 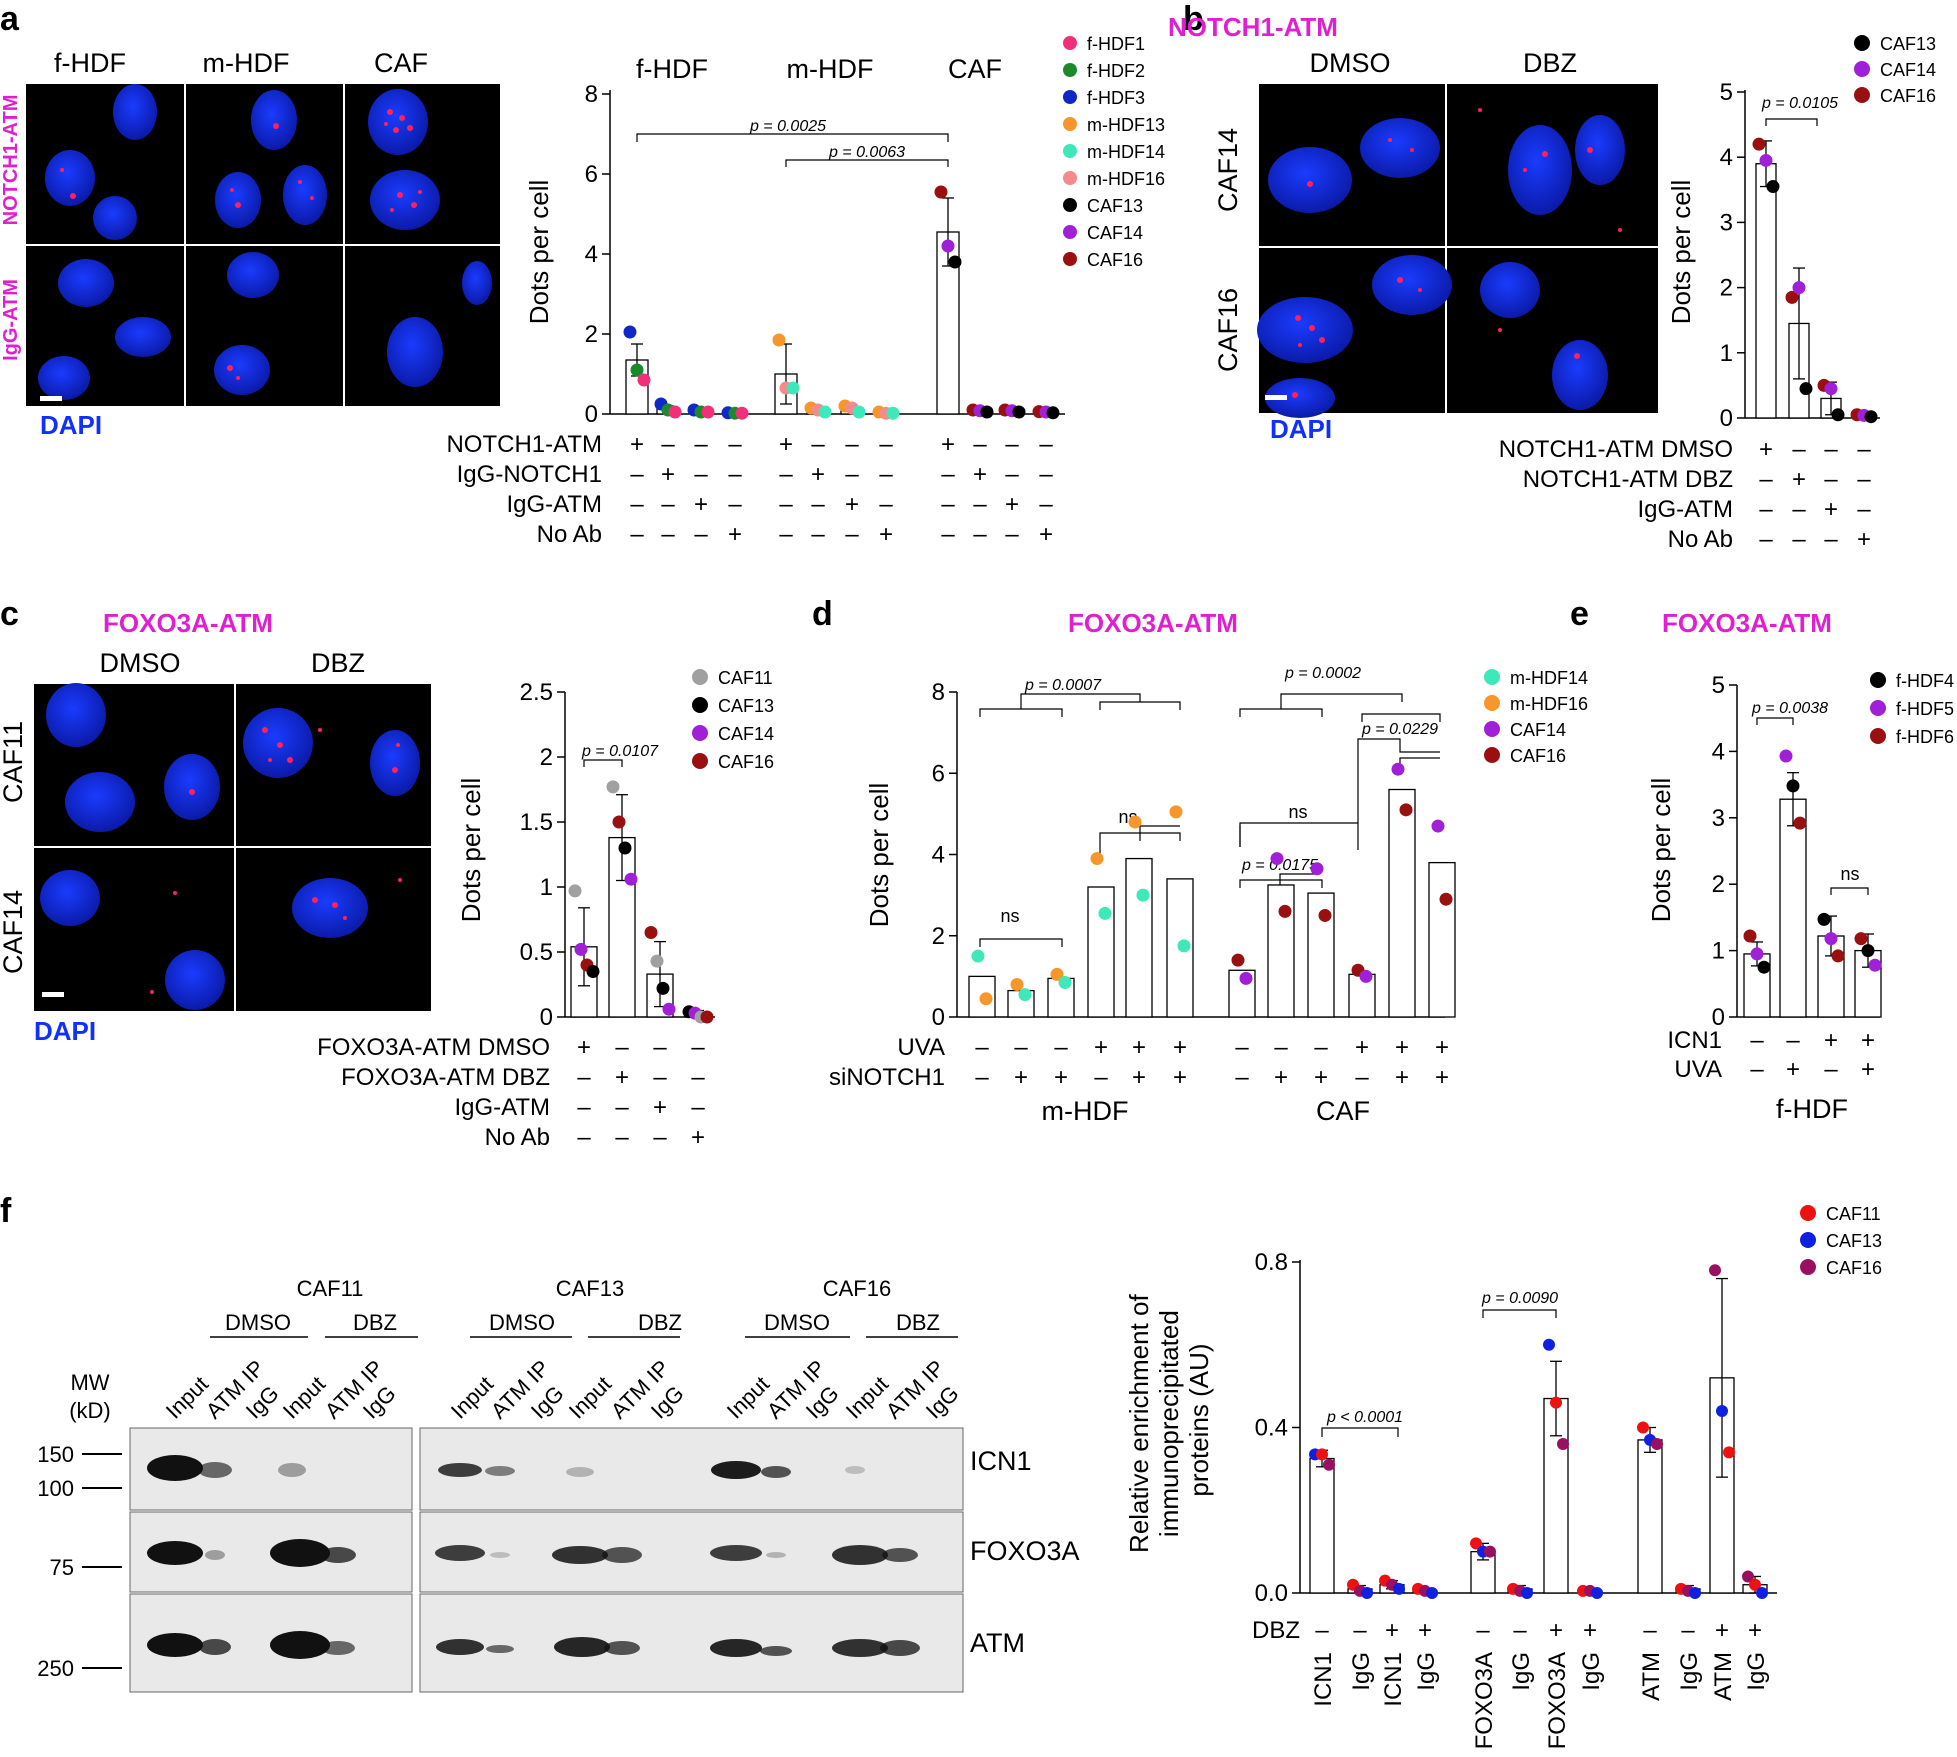 What do you see at coordinates (1322, 673) in the screenshot?
I see `p-value: p = 0.0002` at bounding box center [1322, 673].